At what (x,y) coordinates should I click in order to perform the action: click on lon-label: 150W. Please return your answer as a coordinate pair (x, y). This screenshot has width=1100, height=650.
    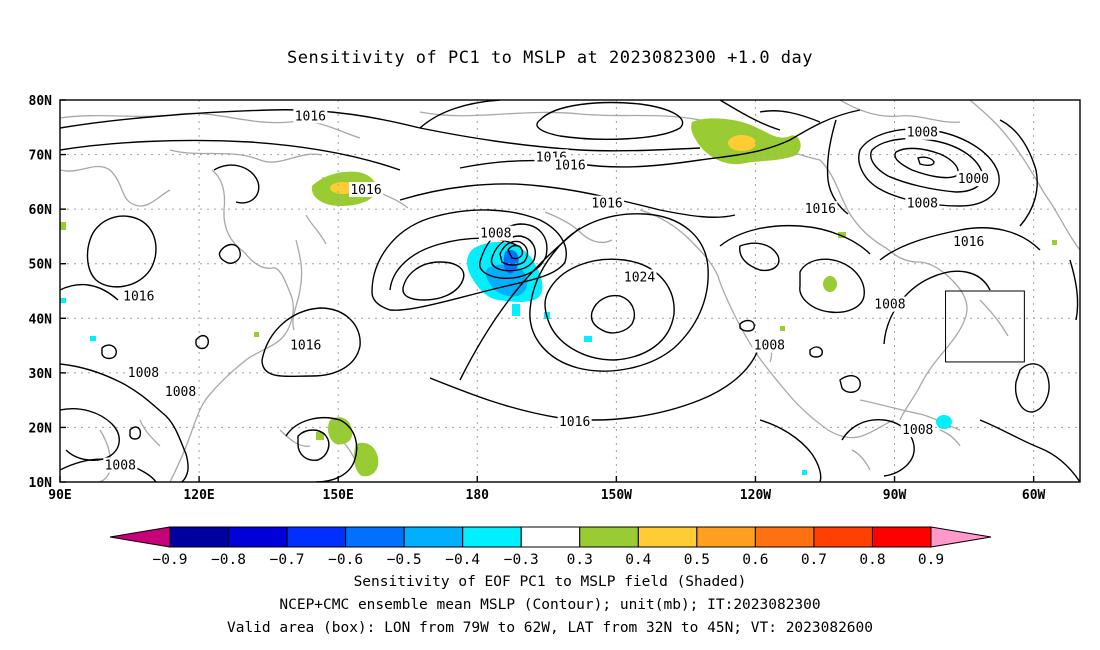
    Looking at the image, I should click on (616, 495).